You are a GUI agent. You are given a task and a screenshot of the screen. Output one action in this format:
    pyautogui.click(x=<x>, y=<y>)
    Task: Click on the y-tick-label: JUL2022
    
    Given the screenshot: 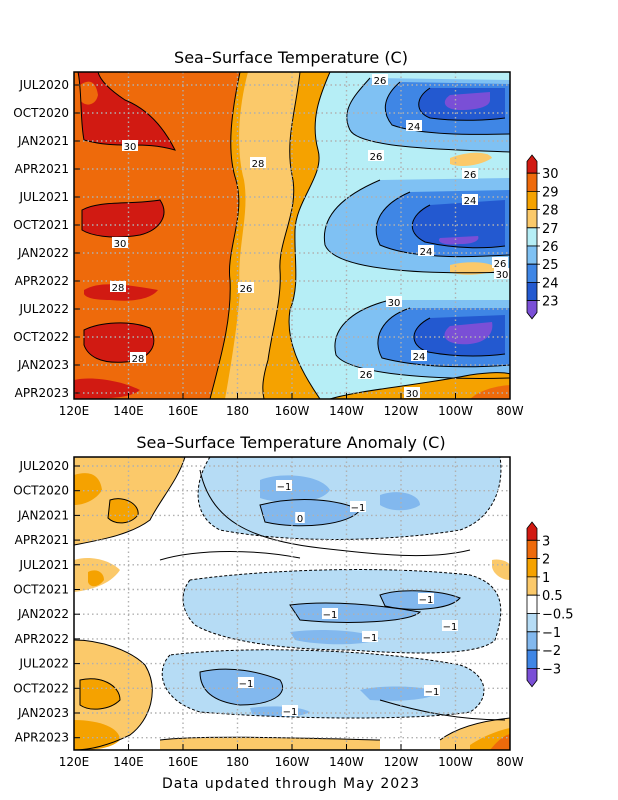 What is the action you would take?
    pyautogui.click(x=43, y=664)
    